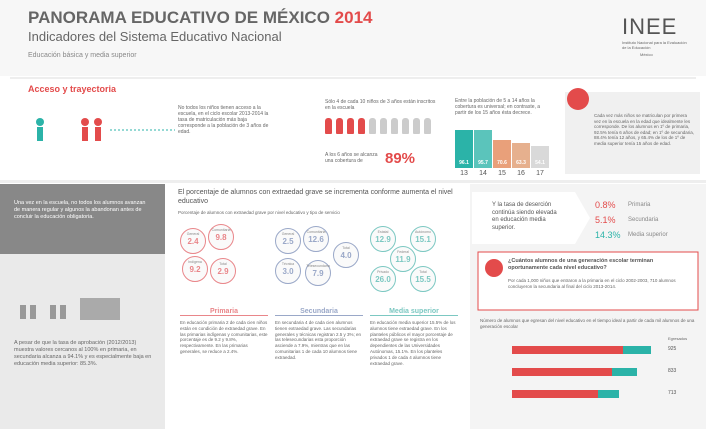 The width and height of the screenshot is (706, 429). What do you see at coordinates (643, 220) in the screenshot?
I see `dropout-label: Secundaria` at bounding box center [643, 220].